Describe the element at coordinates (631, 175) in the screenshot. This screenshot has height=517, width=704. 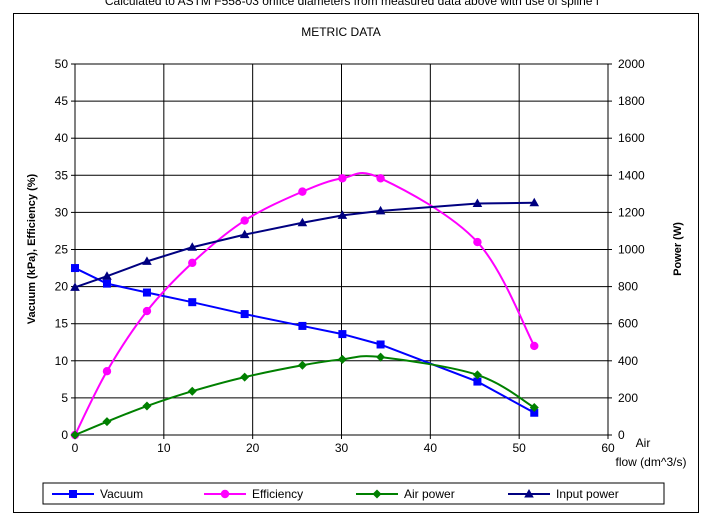
I see `y-right-tick-label: 1400` at that location.